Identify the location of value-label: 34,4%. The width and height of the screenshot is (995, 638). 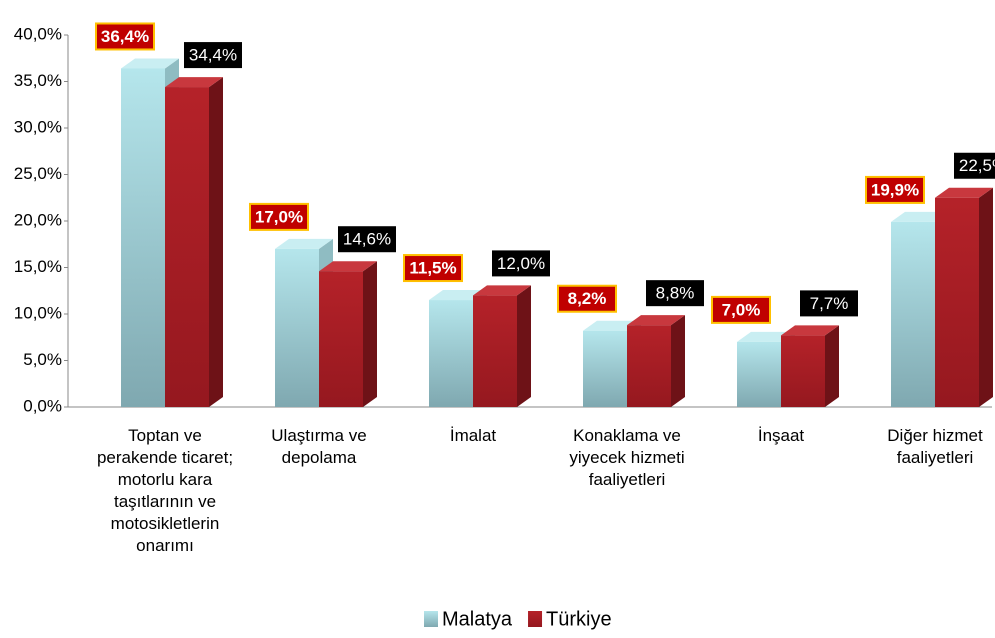
(213, 55).